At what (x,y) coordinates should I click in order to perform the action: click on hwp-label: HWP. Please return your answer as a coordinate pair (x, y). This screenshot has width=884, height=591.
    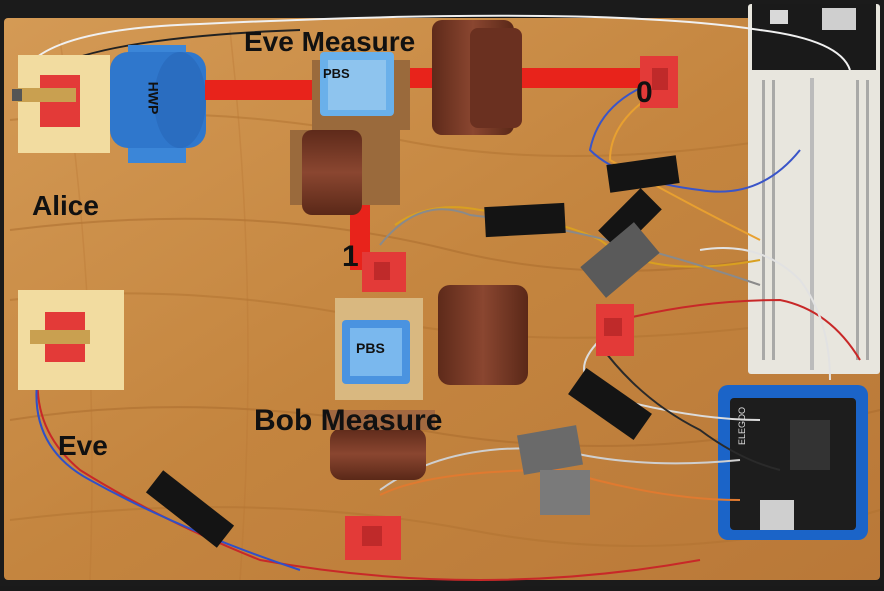
    Looking at the image, I should click on (153, 98).